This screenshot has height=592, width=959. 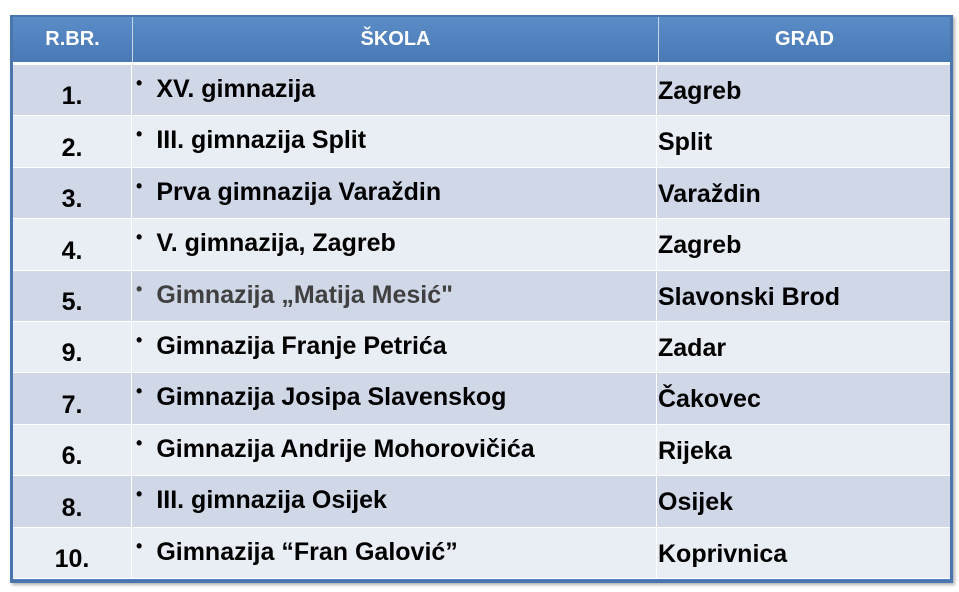 What do you see at coordinates (749, 296) in the screenshot?
I see `city-cell: Slavonski Brod` at bounding box center [749, 296].